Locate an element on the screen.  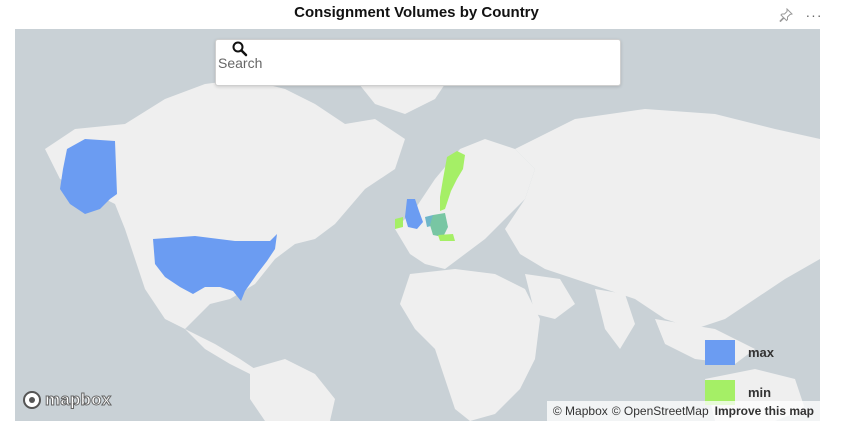
chart-title: Consignment Volumes by Country is located at coordinates (416, 12).